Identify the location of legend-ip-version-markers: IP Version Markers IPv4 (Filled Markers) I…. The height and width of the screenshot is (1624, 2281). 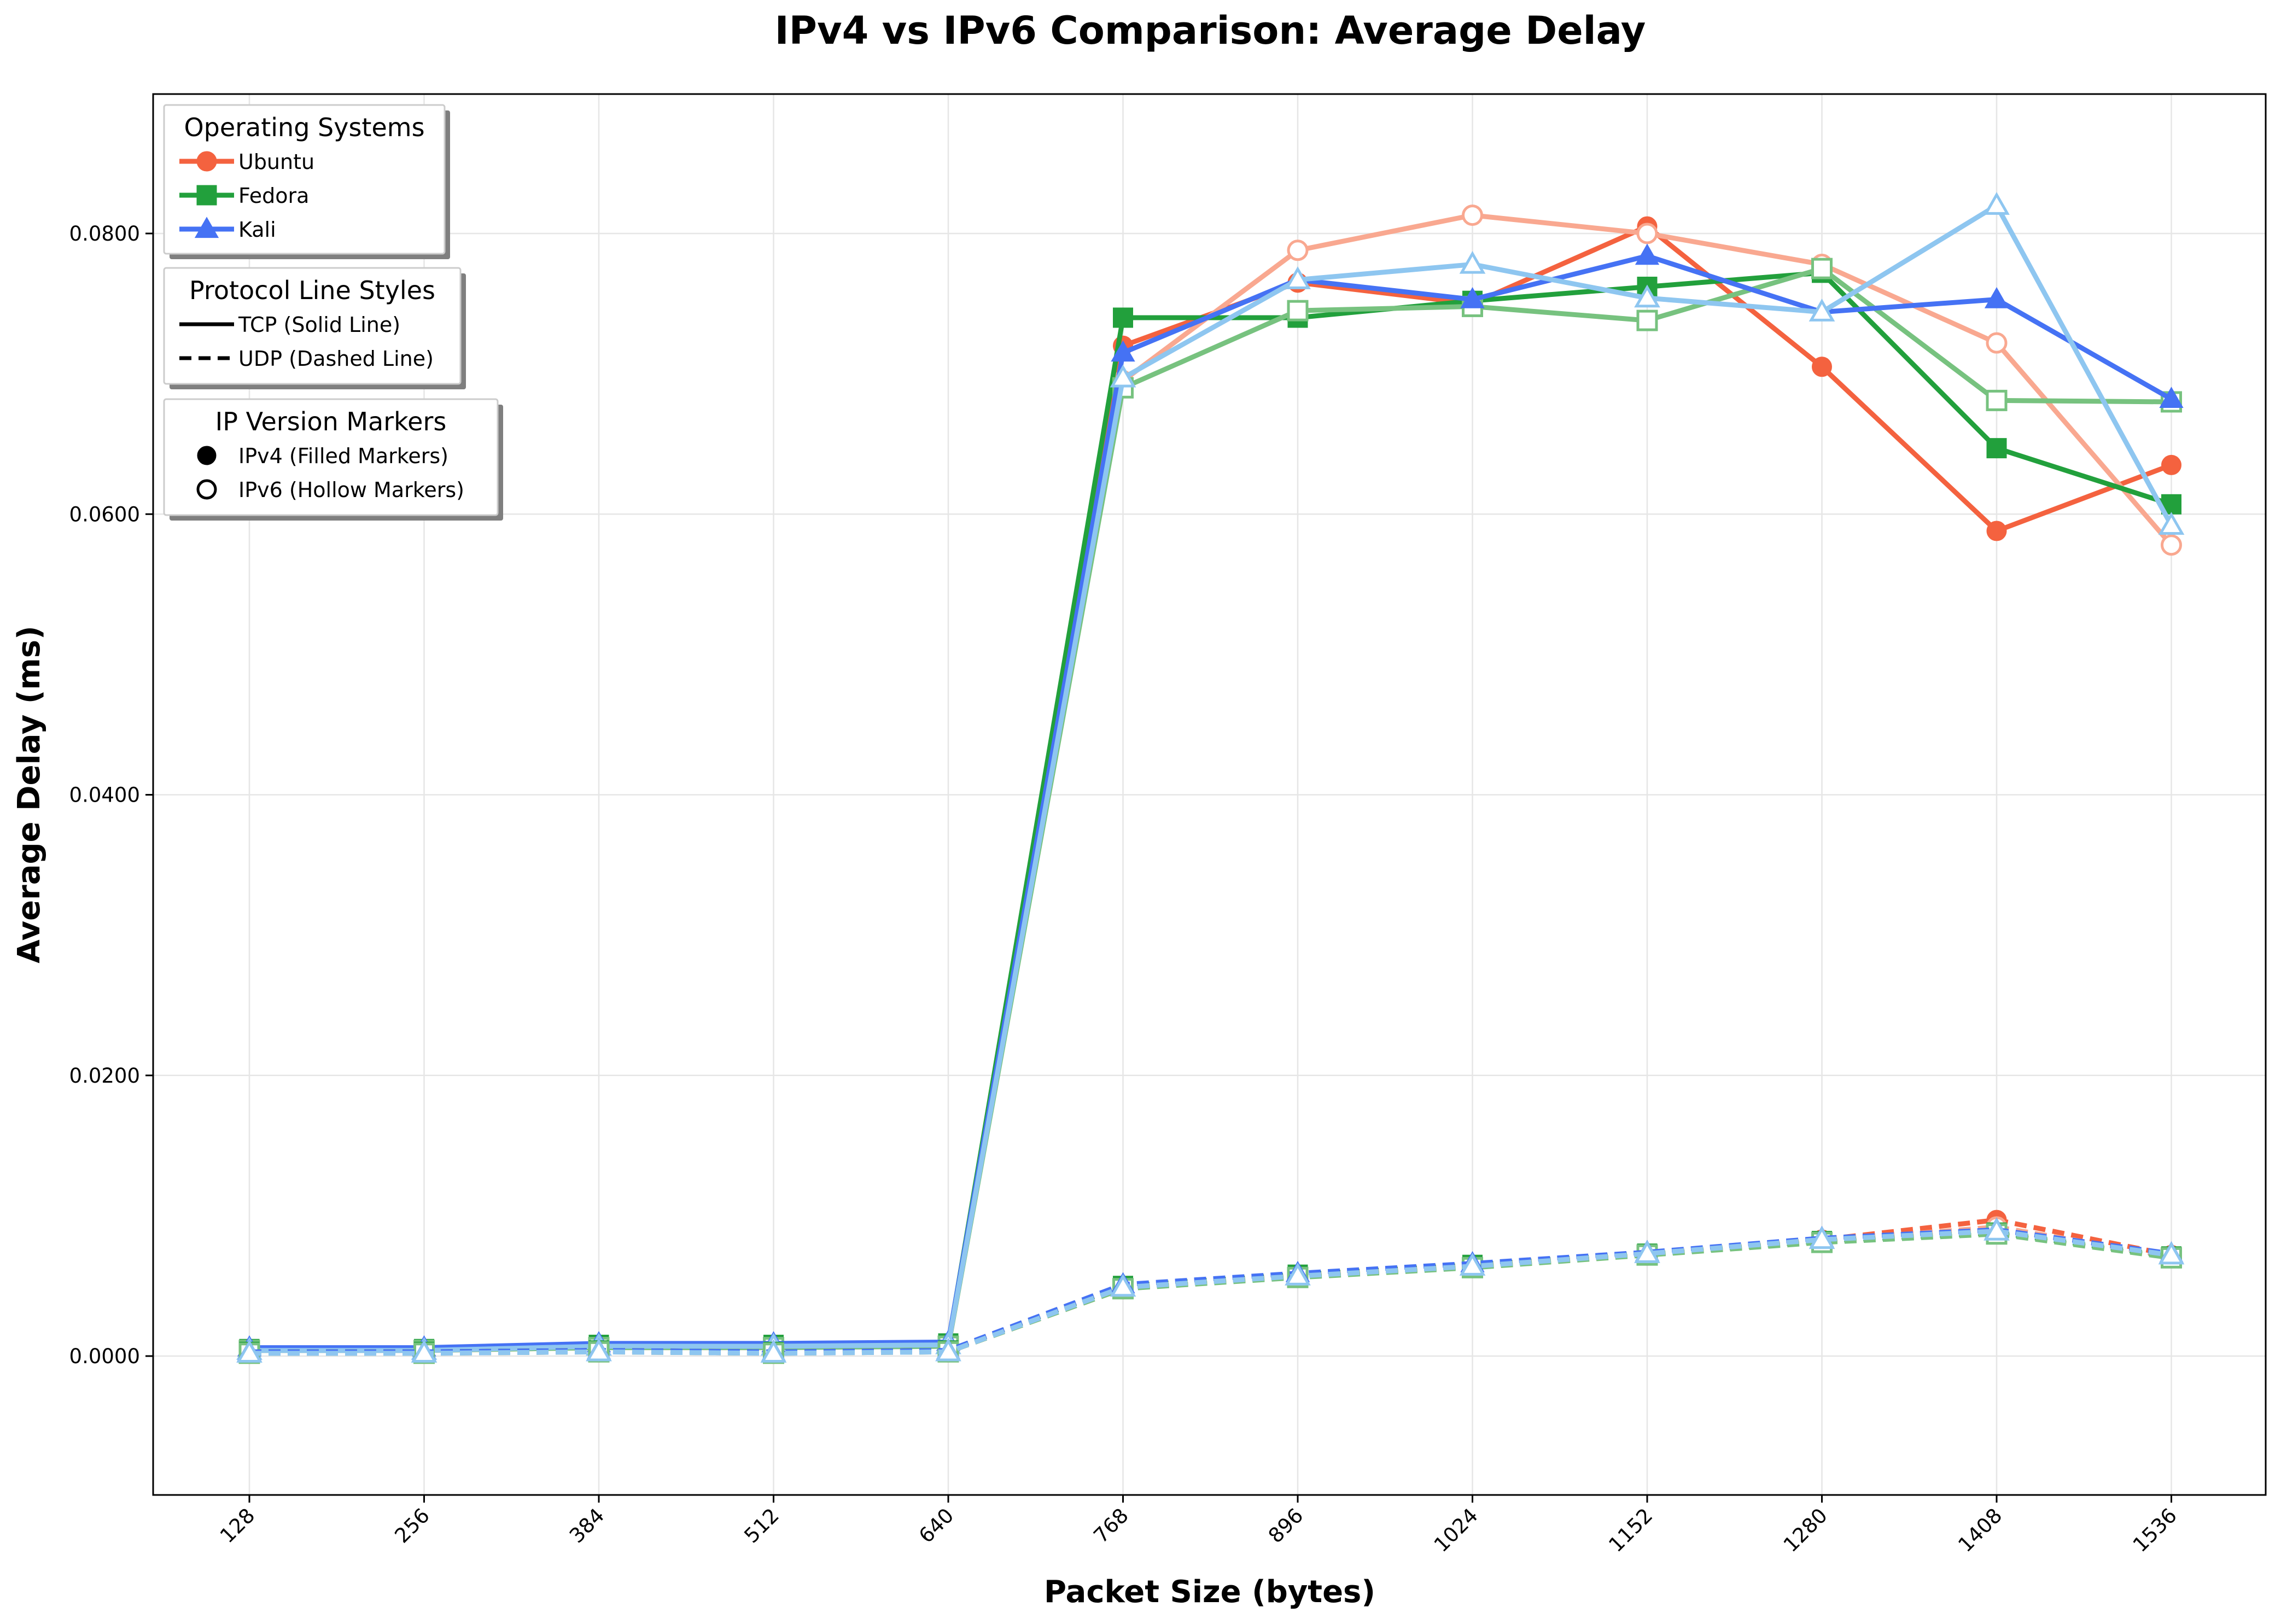
(333, 459).